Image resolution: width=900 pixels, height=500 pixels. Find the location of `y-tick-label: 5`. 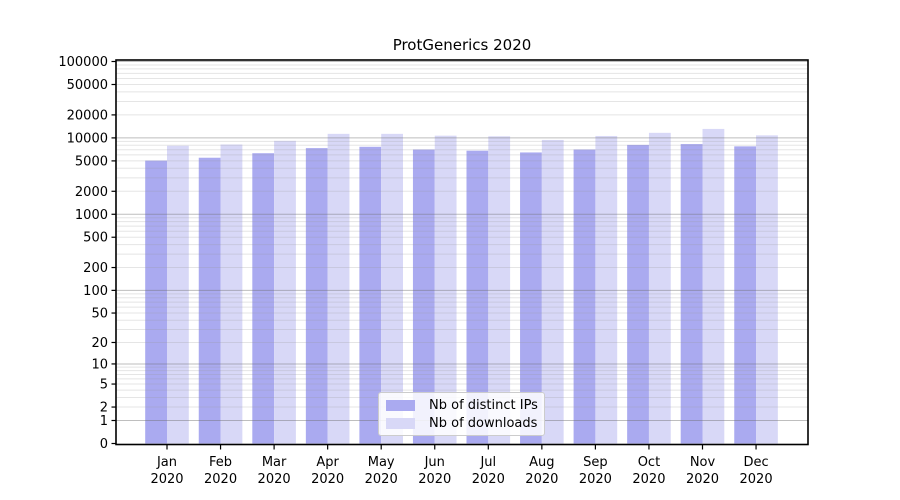

y-tick-label: 5 is located at coordinates (104, 385).